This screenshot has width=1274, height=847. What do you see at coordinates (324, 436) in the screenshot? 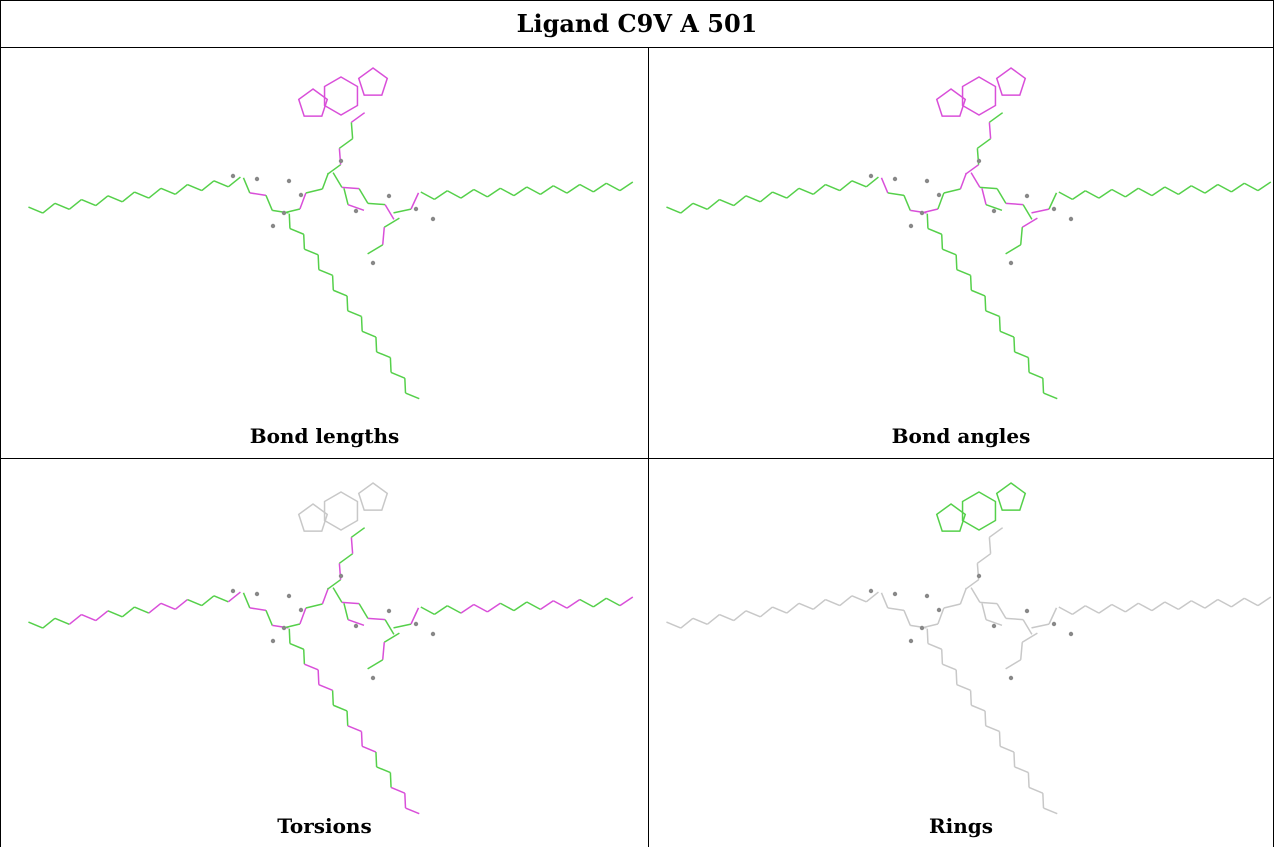
I see `panel-caption: Bond lengths` at bounding box center [324, 436].